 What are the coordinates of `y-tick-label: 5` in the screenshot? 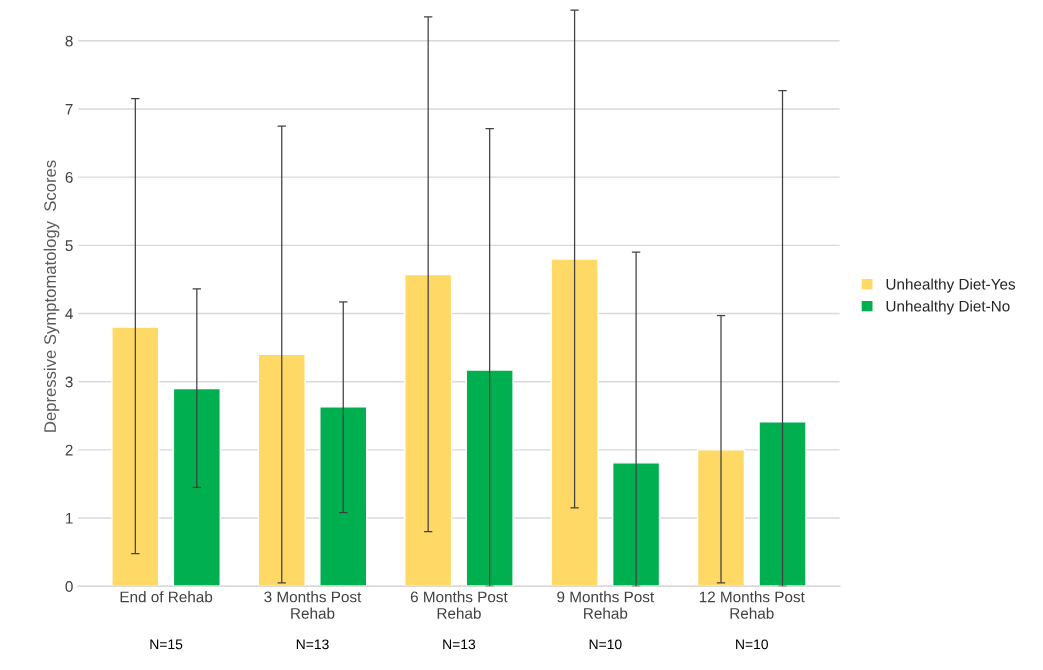 It's located at (69, 246).